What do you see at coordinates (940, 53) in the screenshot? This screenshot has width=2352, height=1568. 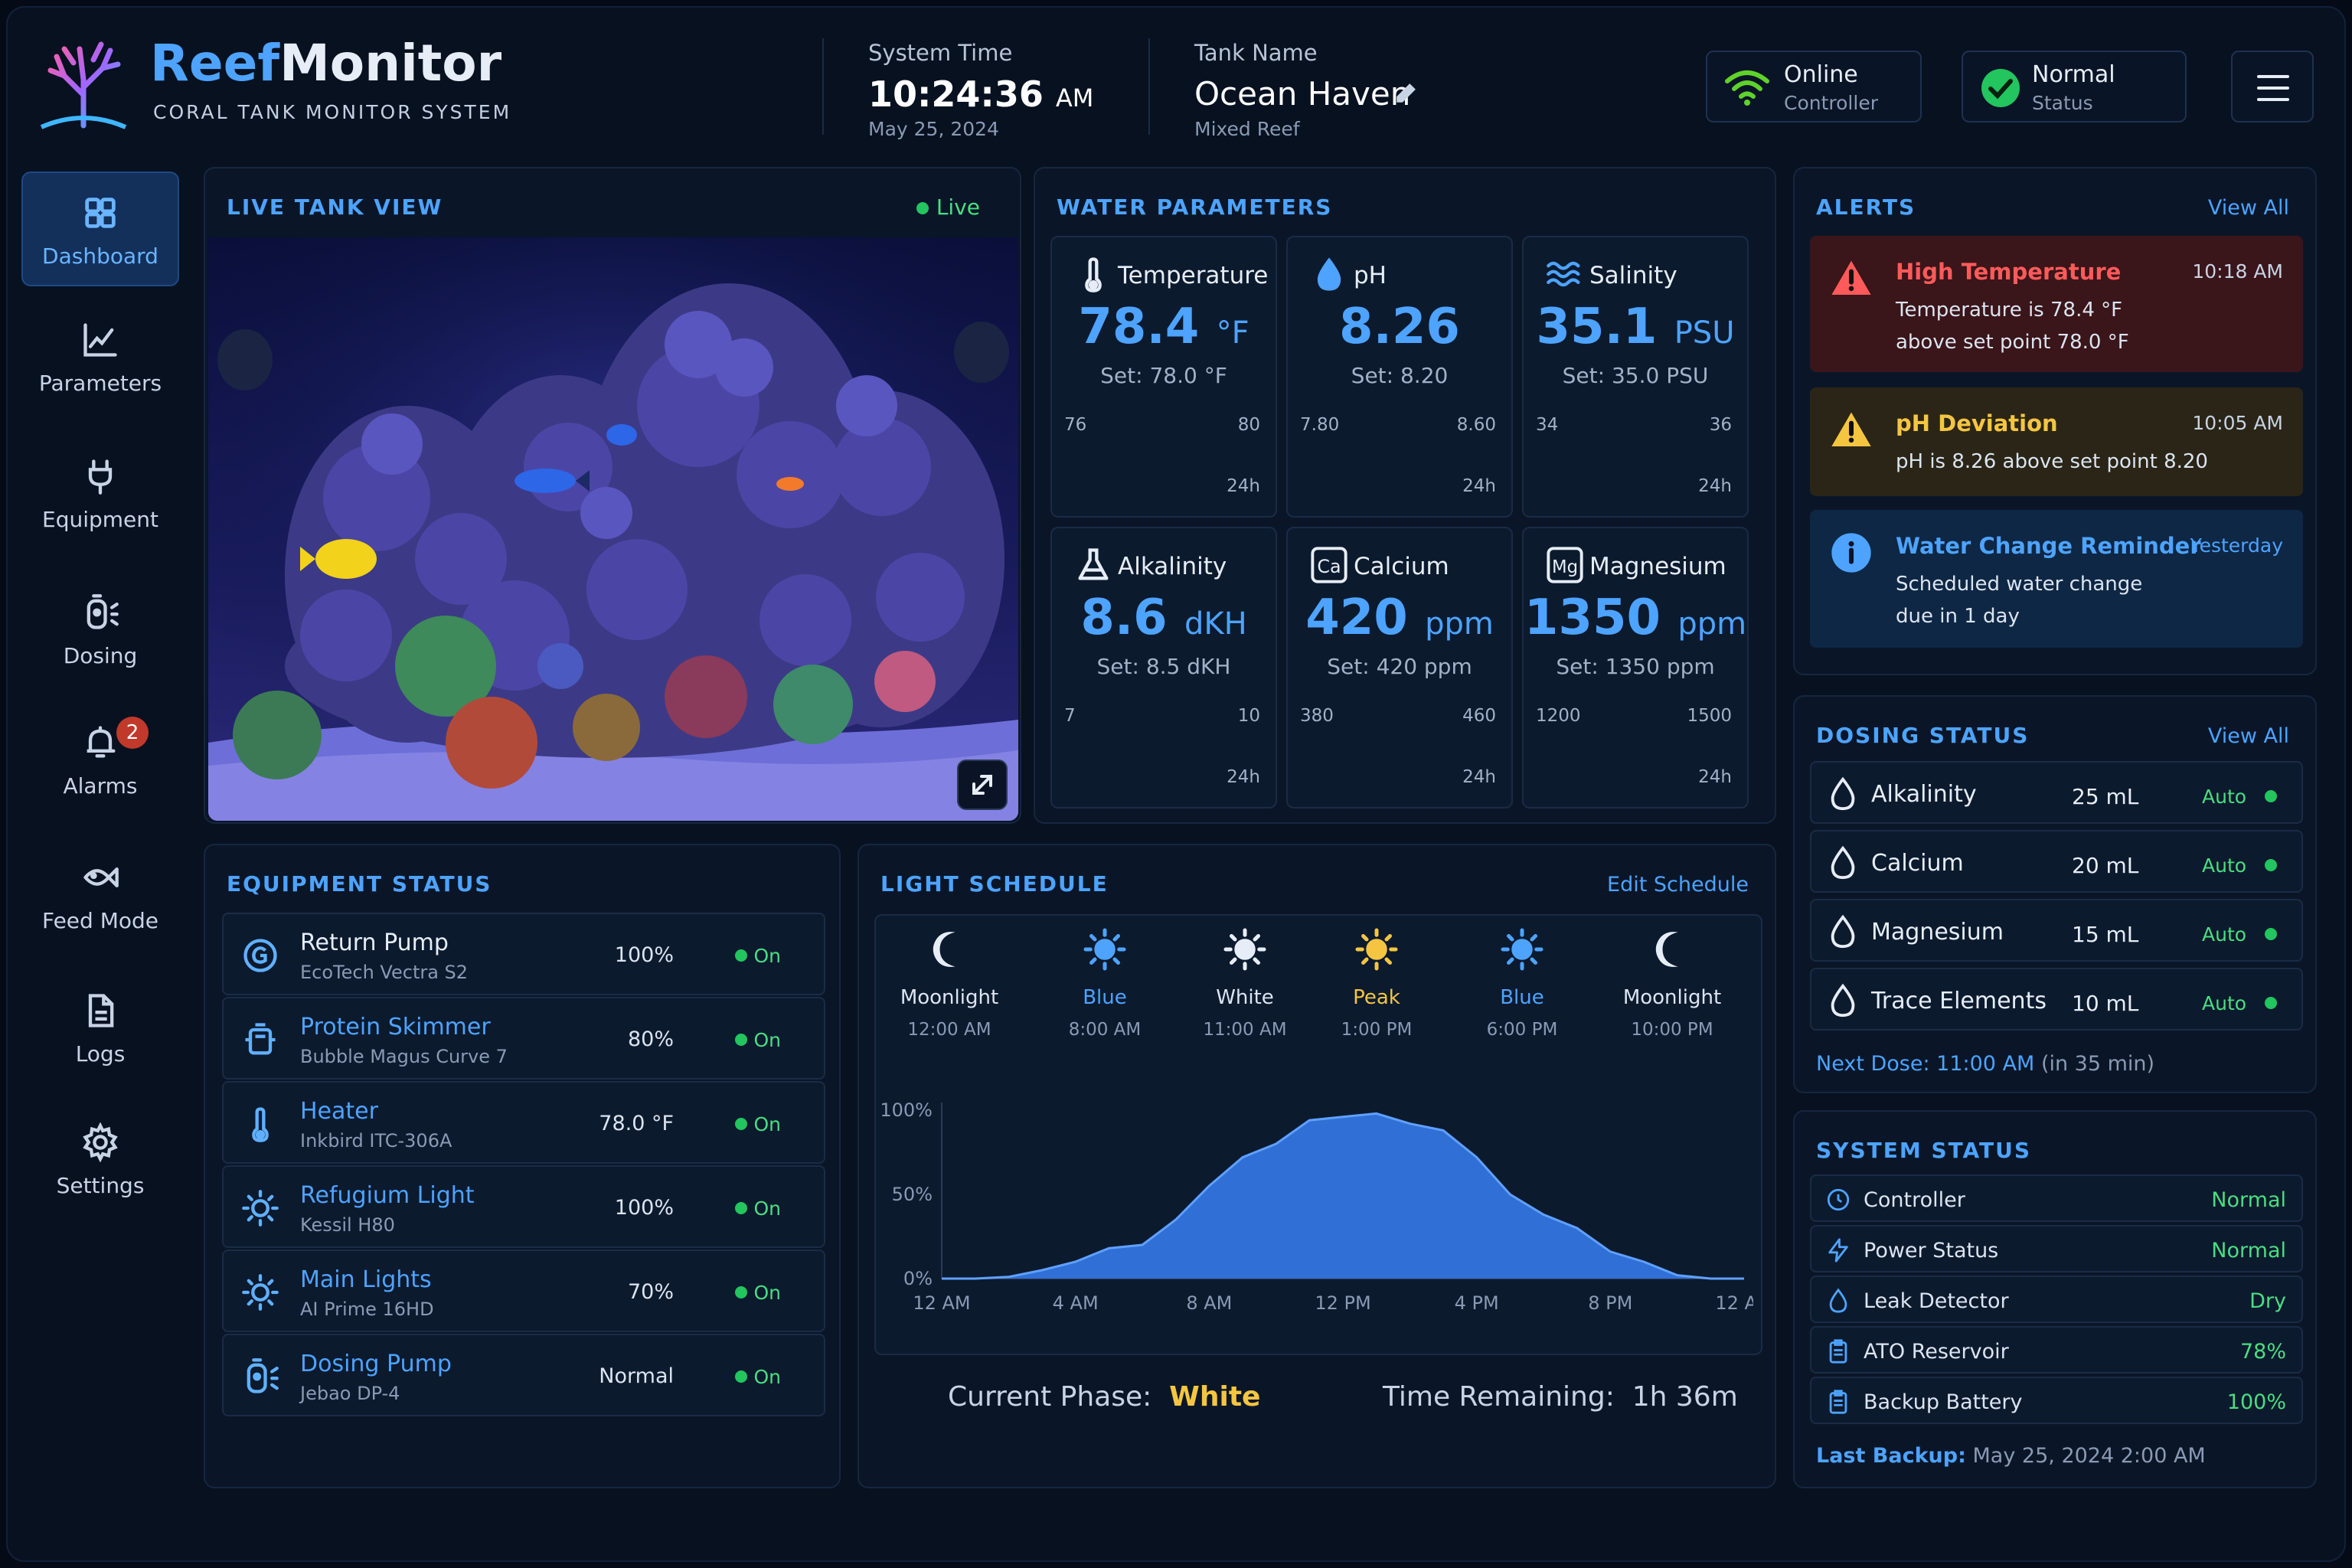 I see `system-time-label: System Time` at bounding box center [940, 53].